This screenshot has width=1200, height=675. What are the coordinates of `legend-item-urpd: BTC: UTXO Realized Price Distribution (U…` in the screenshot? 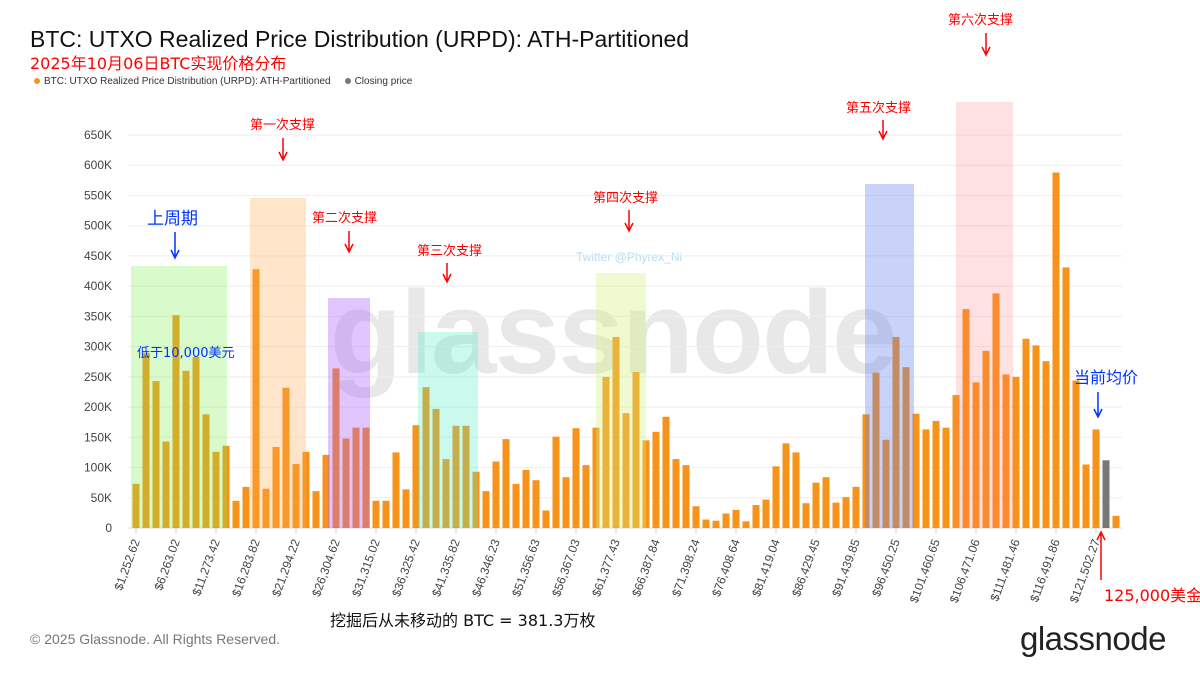 It's located at (182, 82).